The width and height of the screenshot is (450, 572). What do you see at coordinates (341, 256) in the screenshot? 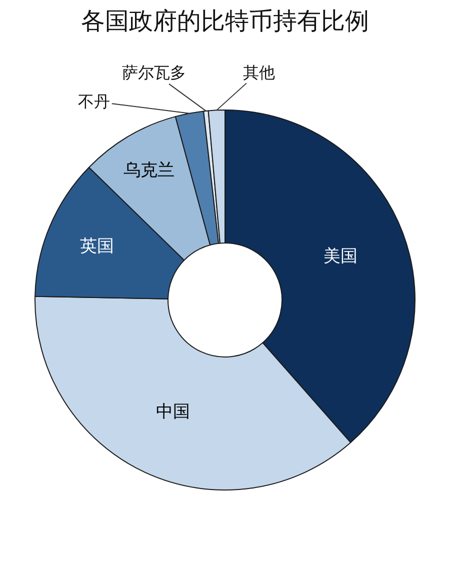
I see `slice-label: 美国` at bounding box center [341, 256].